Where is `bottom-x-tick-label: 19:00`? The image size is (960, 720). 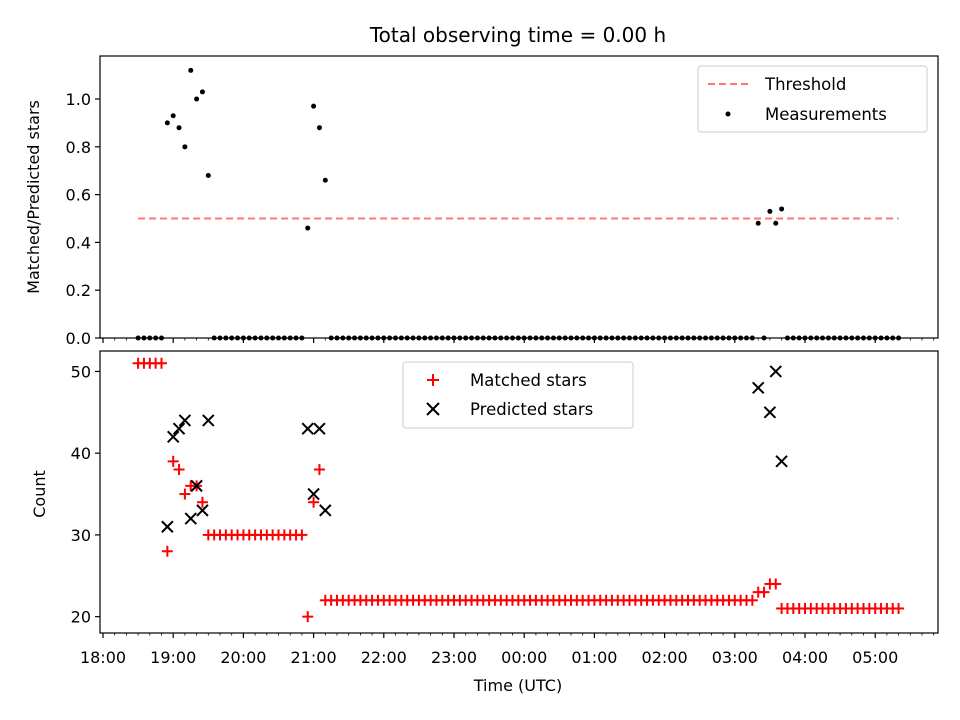
bottom-x-tick-label: 19:00 is located at coordinates (173, 657).